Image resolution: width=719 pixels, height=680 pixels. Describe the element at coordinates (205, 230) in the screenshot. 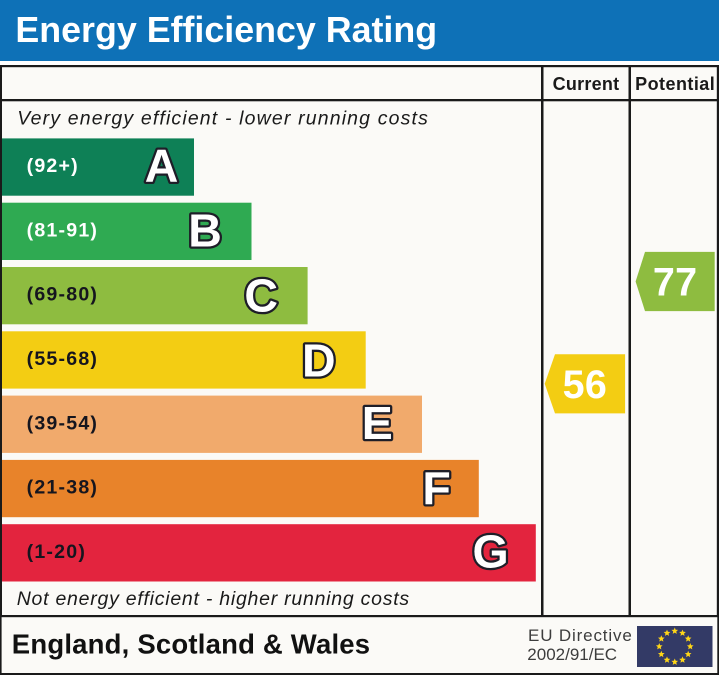

I see `svg-text: B` at that location.